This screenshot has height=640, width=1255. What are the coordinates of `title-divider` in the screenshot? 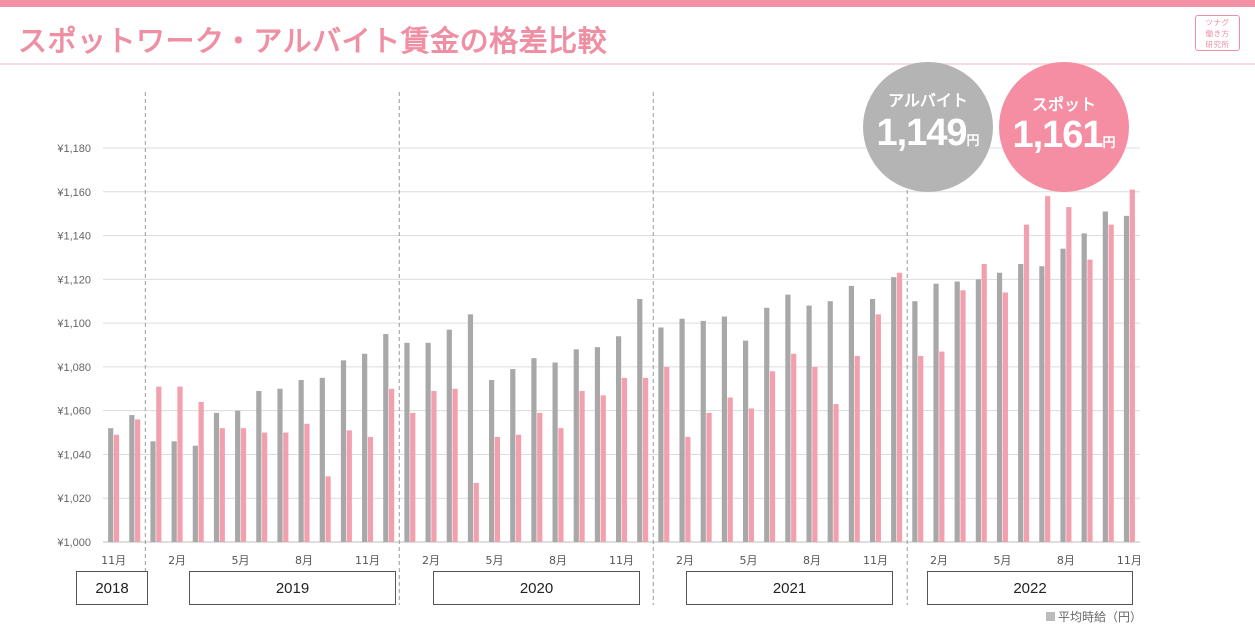 It's located at (627, 64).